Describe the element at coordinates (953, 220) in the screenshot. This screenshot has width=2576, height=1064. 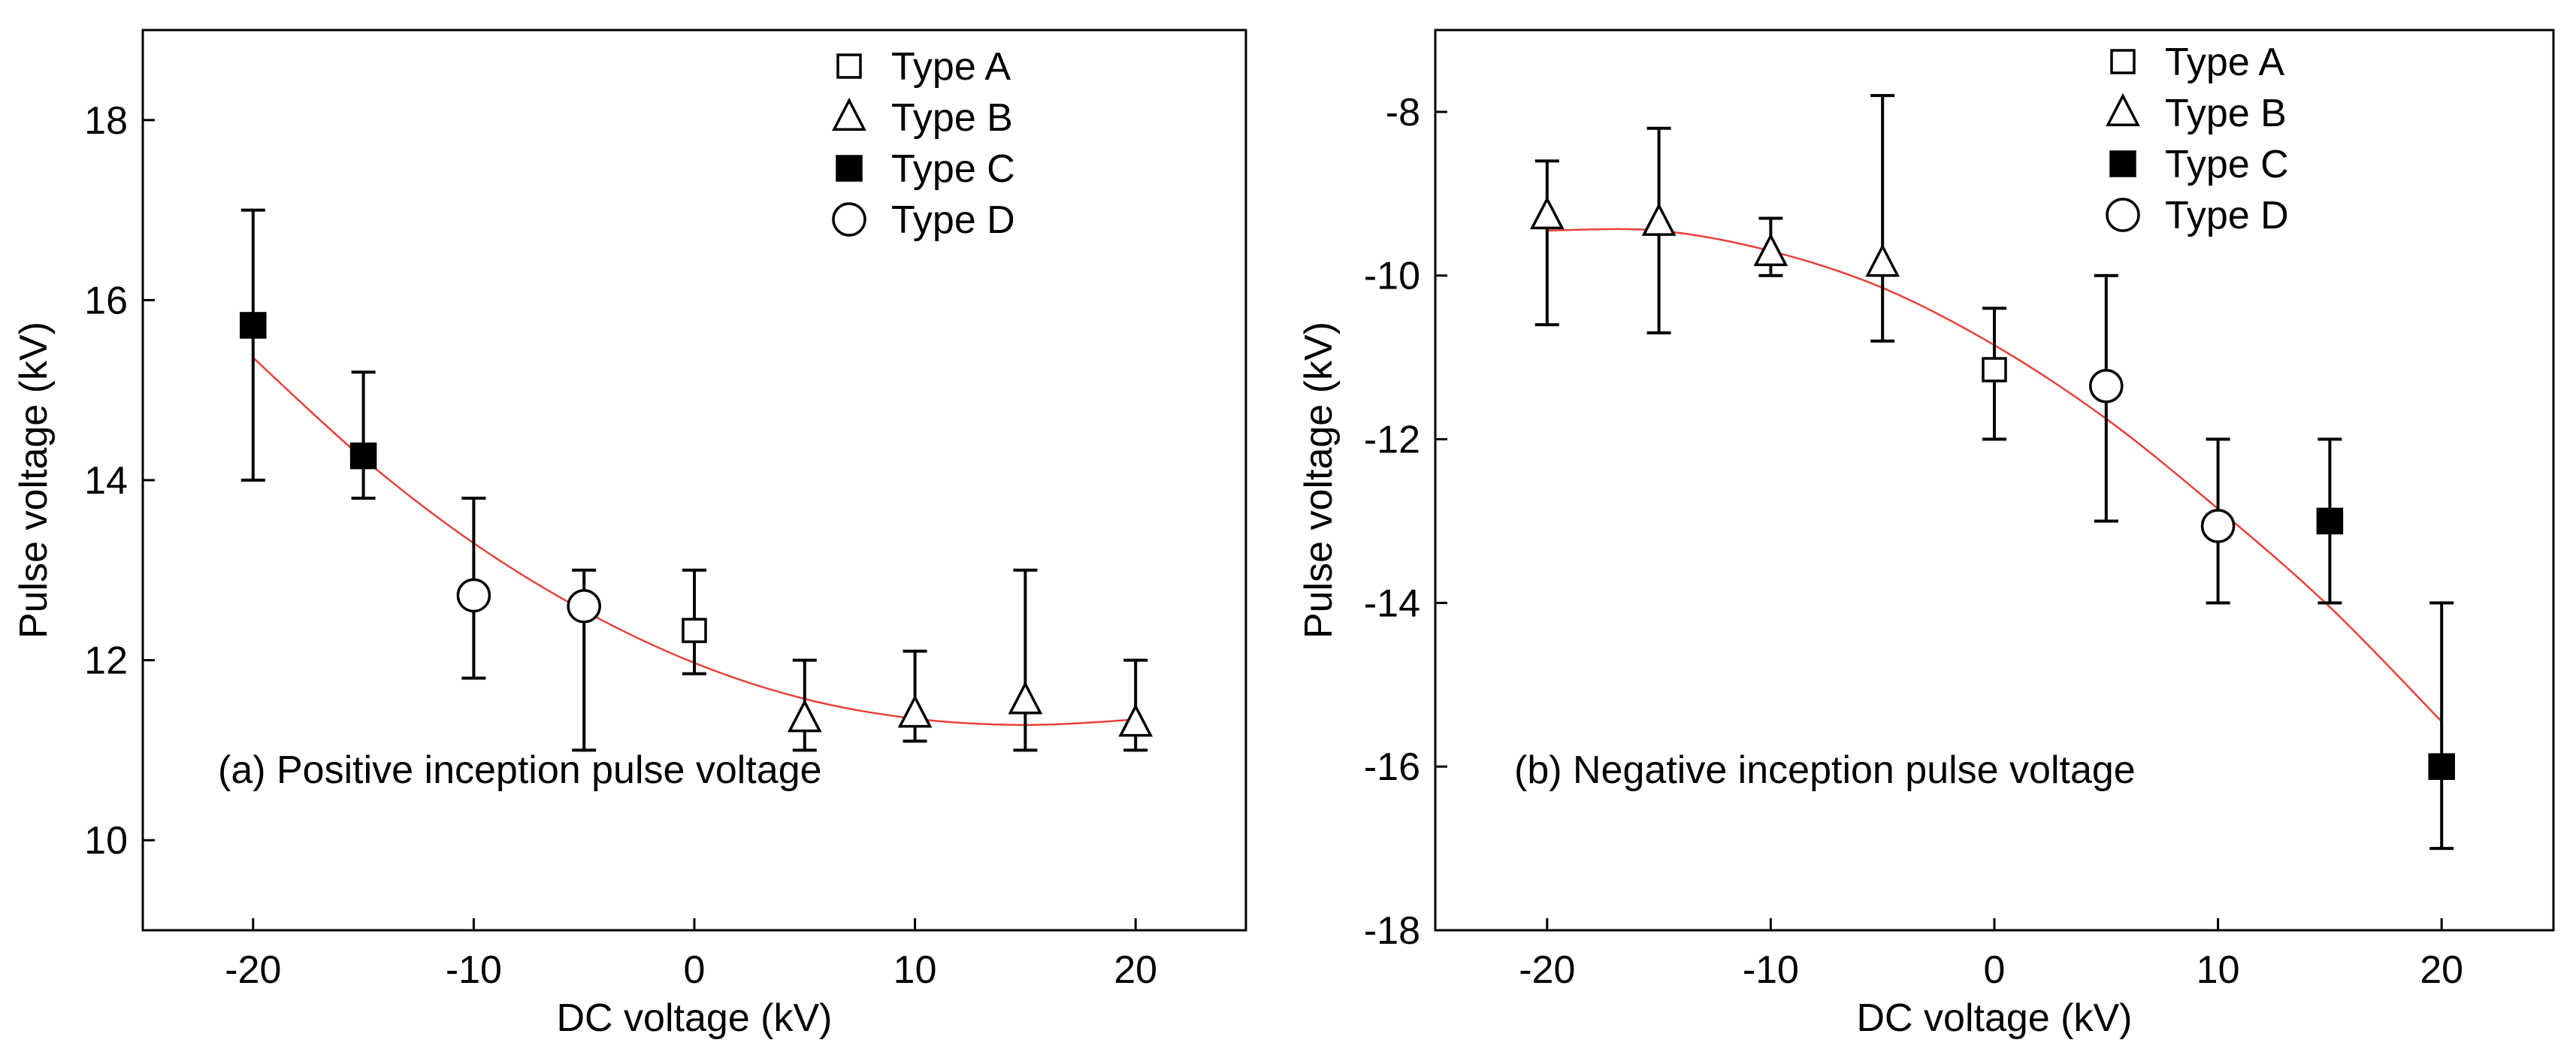
I see `panel-a-legend-label-3: Type D` at that location.